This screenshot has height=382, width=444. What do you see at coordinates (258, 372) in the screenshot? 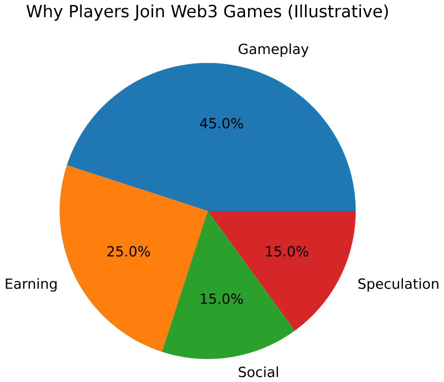
I see `slice-label: Social` at bounding box center [258, 372].